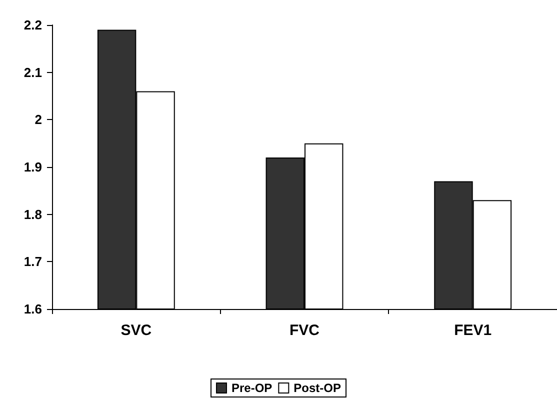 This screenshot has width=557, height=405. Describe the element at coordinates (305, 330) in the screenshot. I see `x-tick-label: FVC` at that location.